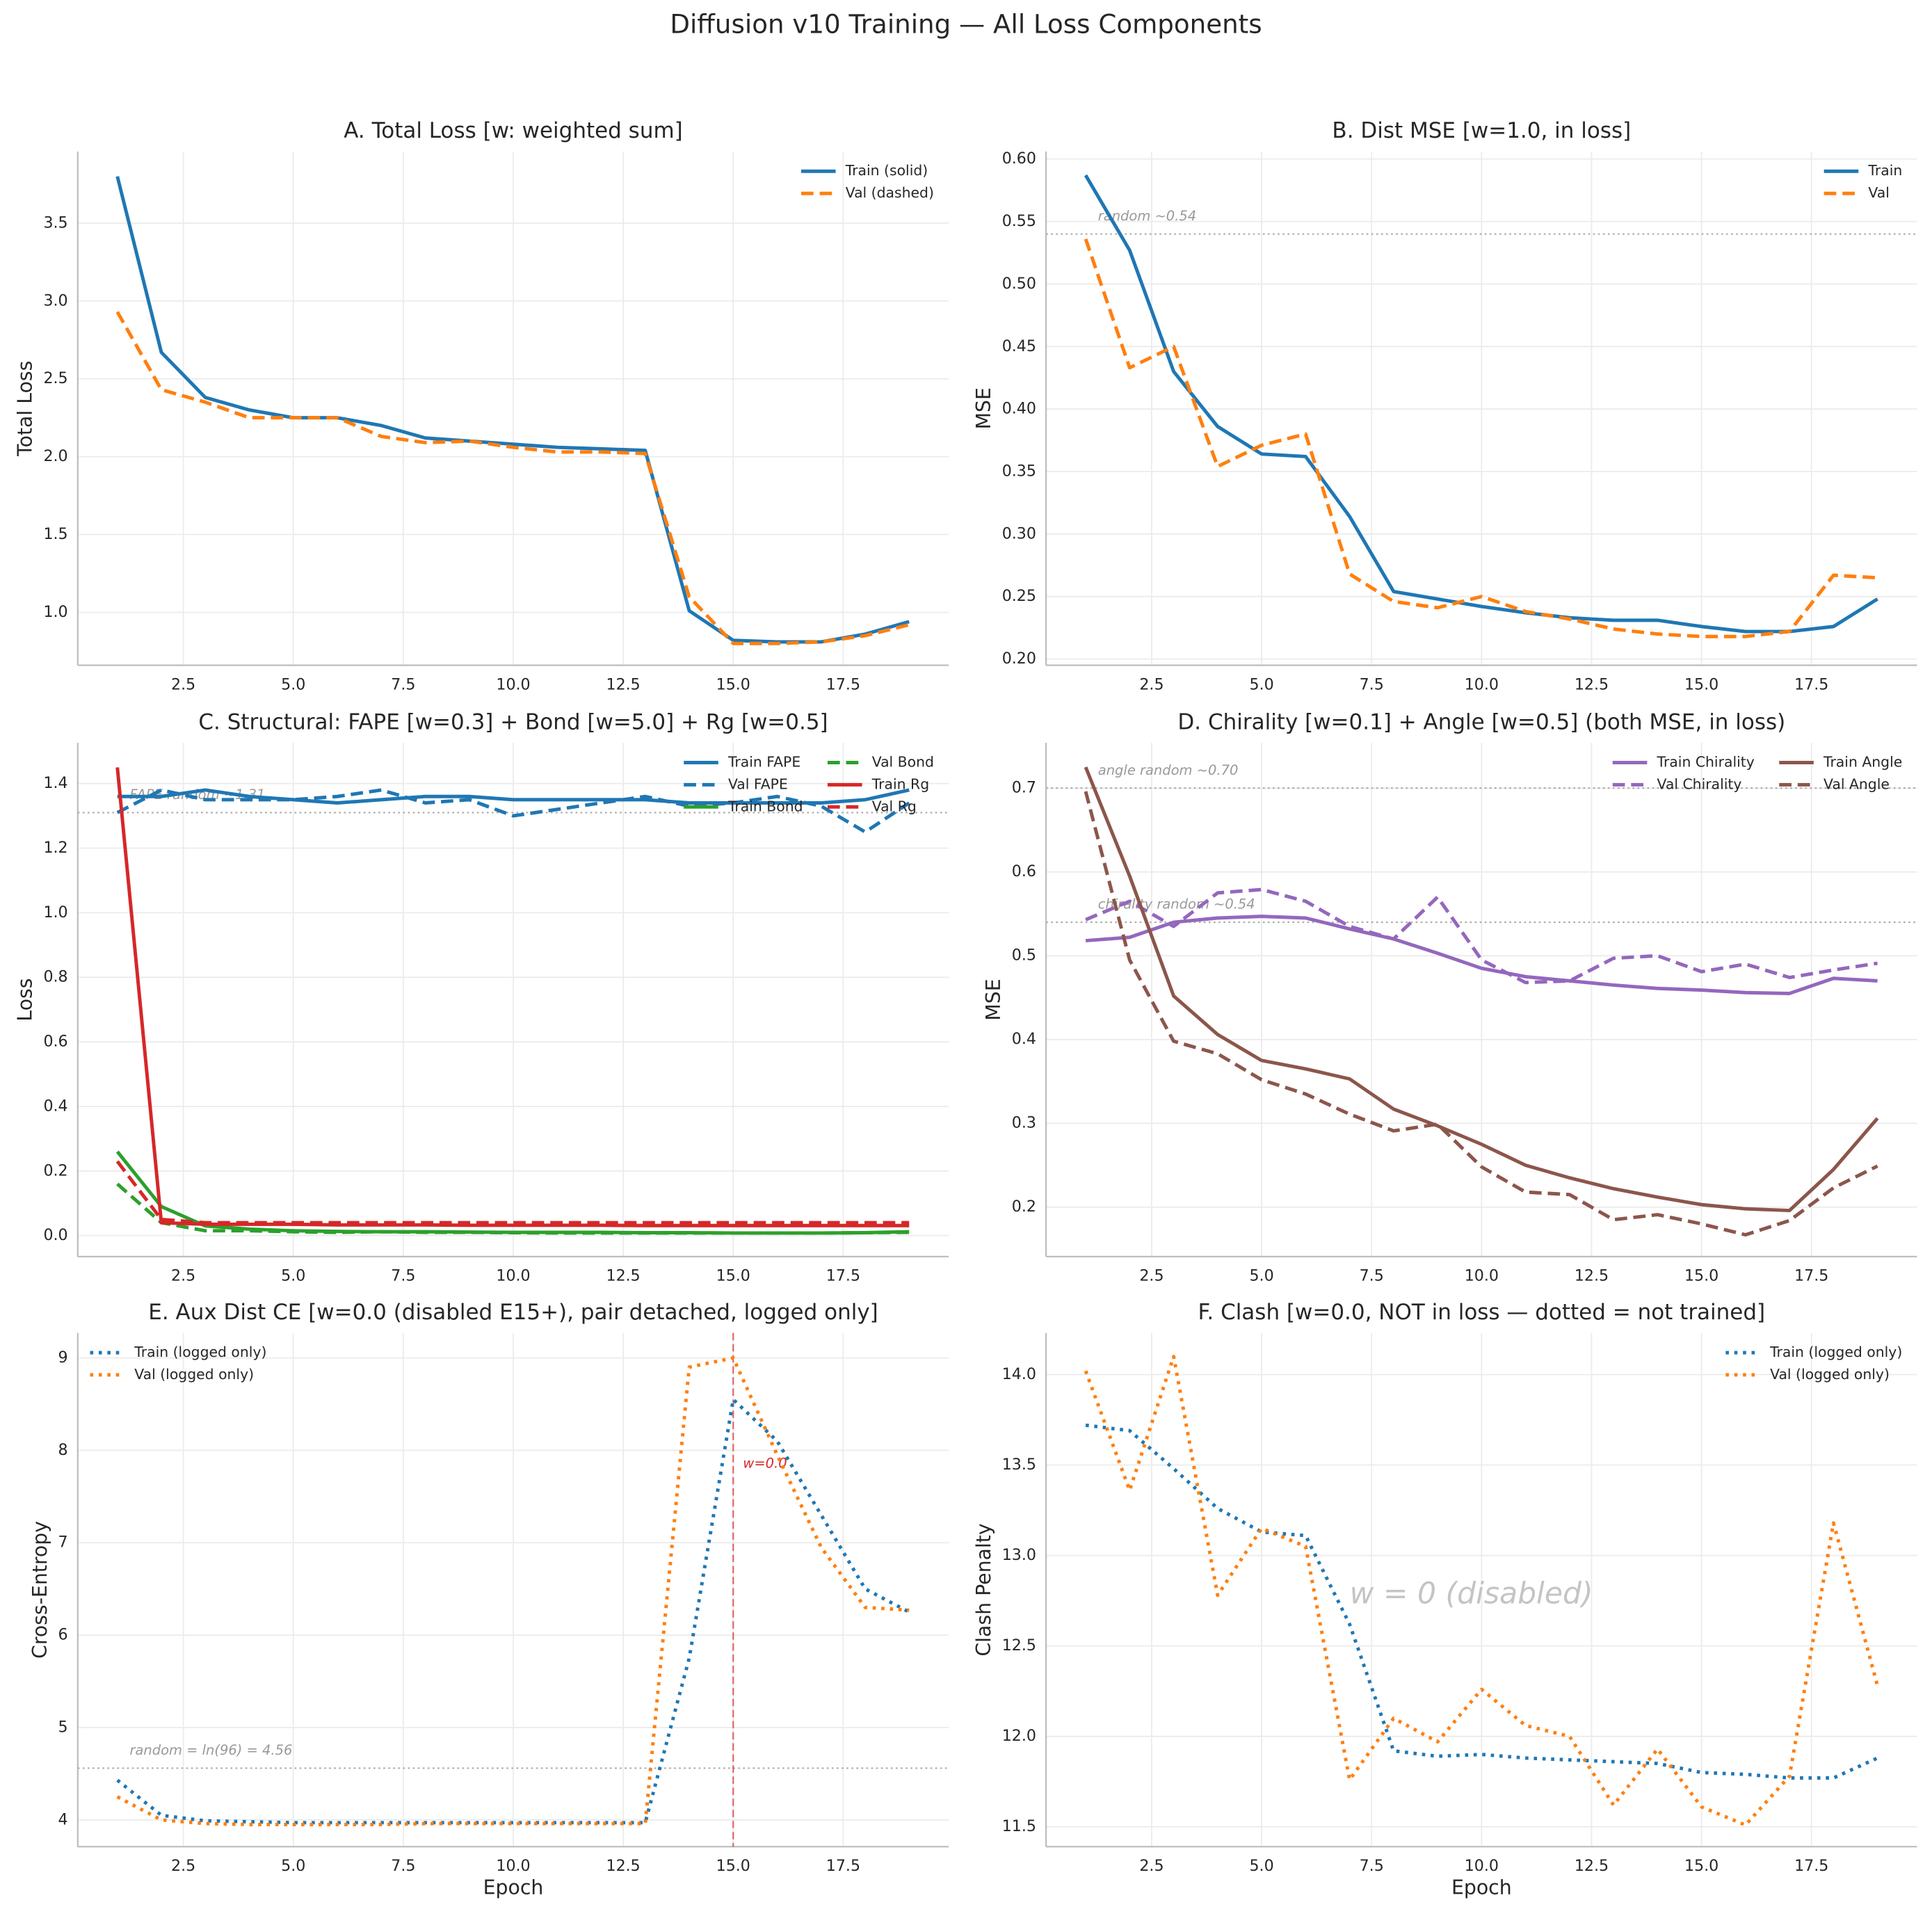 The image size is (1932, 1916). What do you see at coordinates (1472, 1594) in the screenshot?
I see `annotation: w = 0 (disabled)` at bounding box center [1472, 1594].